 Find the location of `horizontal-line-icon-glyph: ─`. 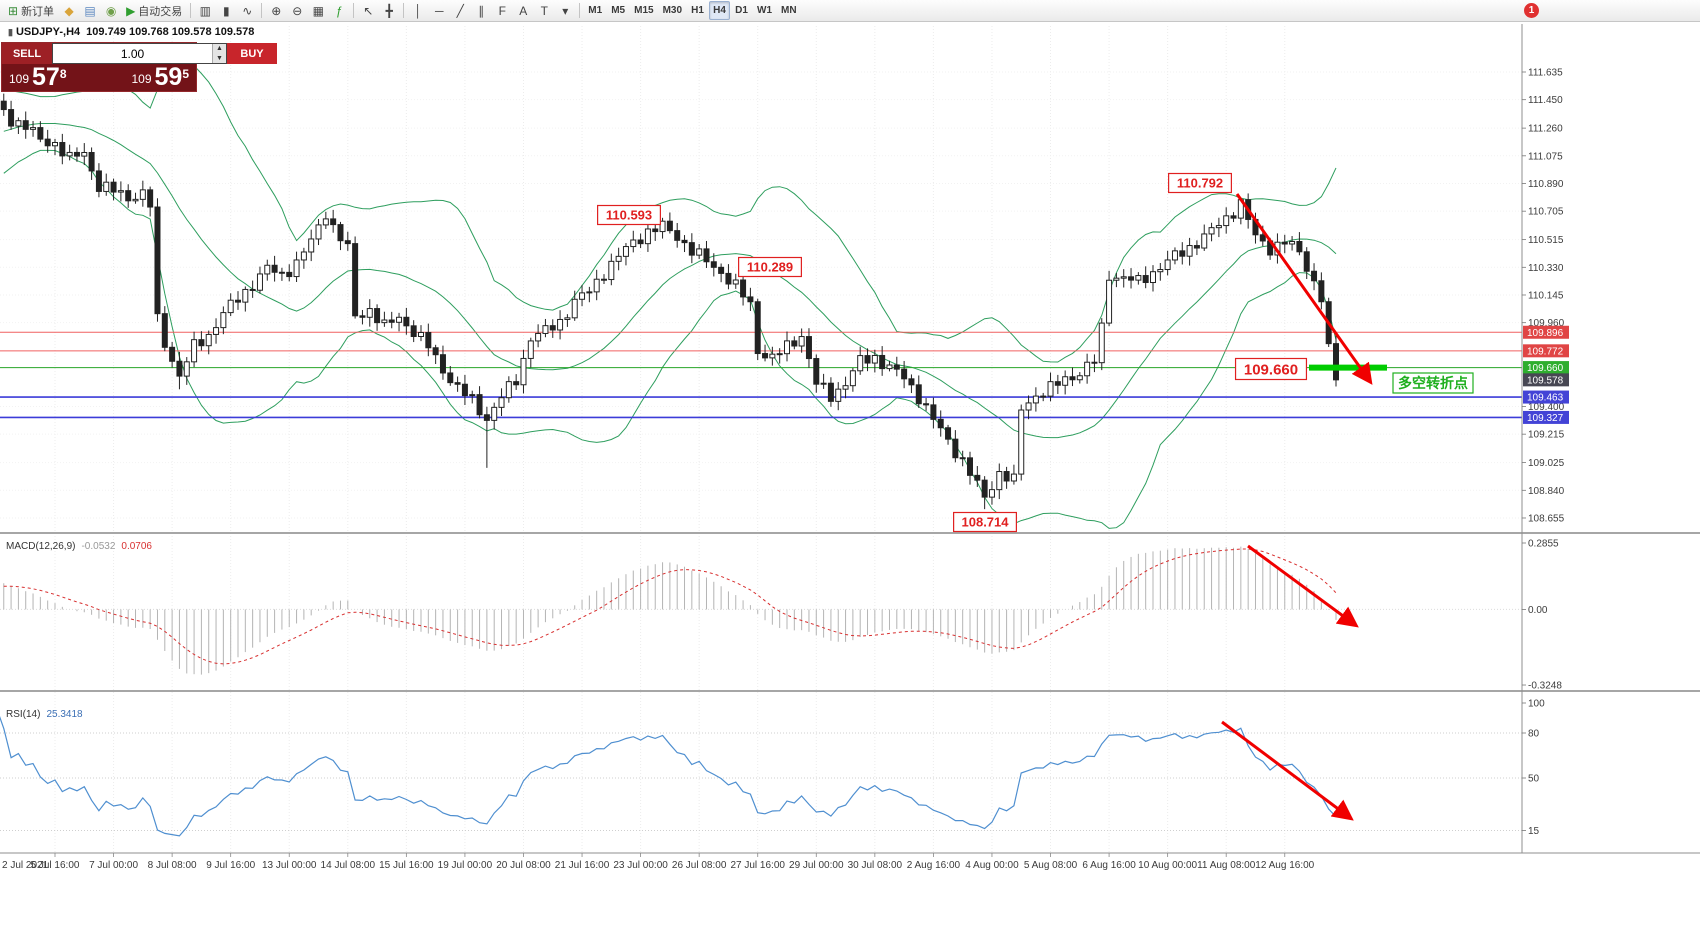

horizontal-line-icon-glyph: ─ is located at coordinates (439, 10).